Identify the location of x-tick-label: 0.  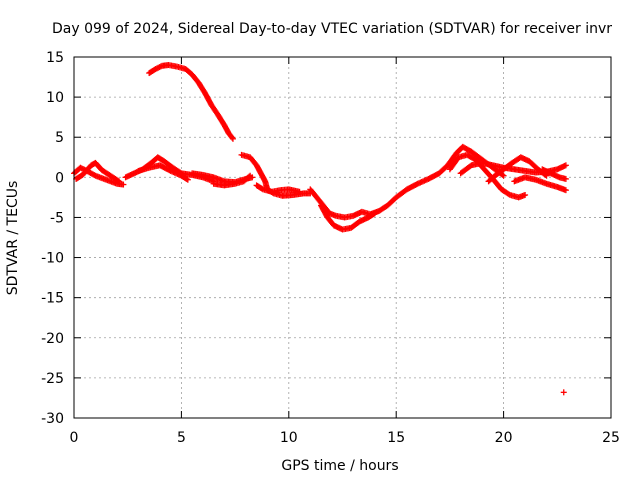
(74, 438).